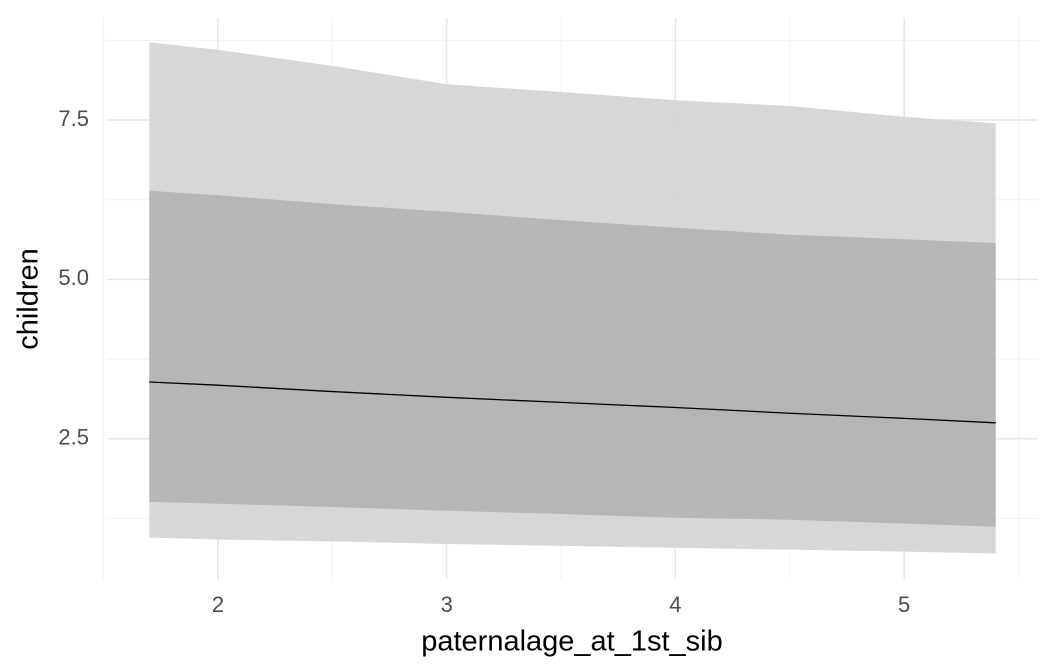  Describe the element at coordinates (73, 277) in the screenshot. I see `y-tick-label: 5.0` at that location.